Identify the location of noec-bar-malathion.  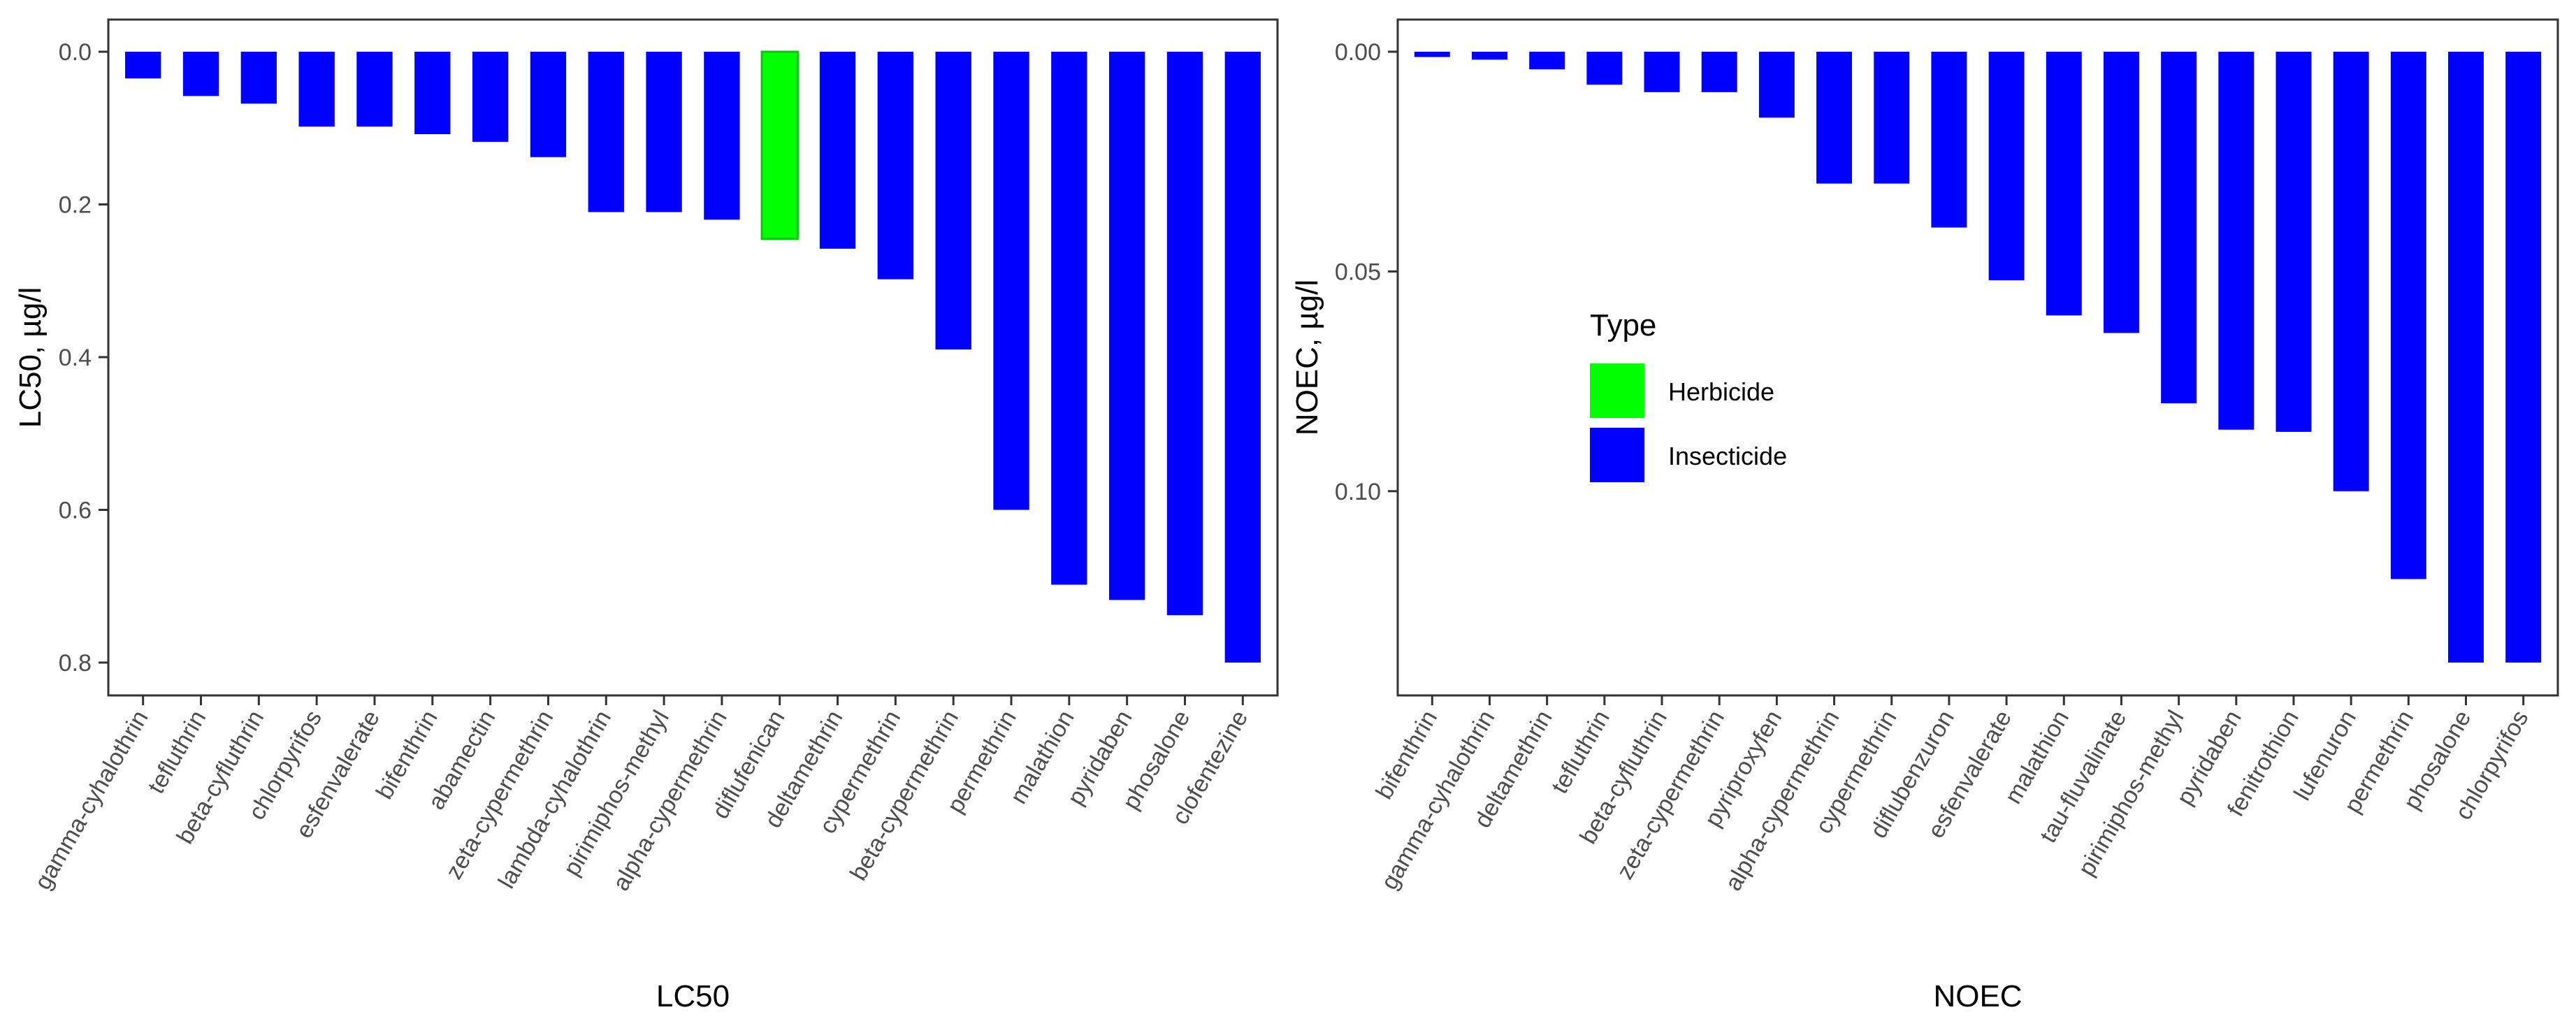
(2064, 184).